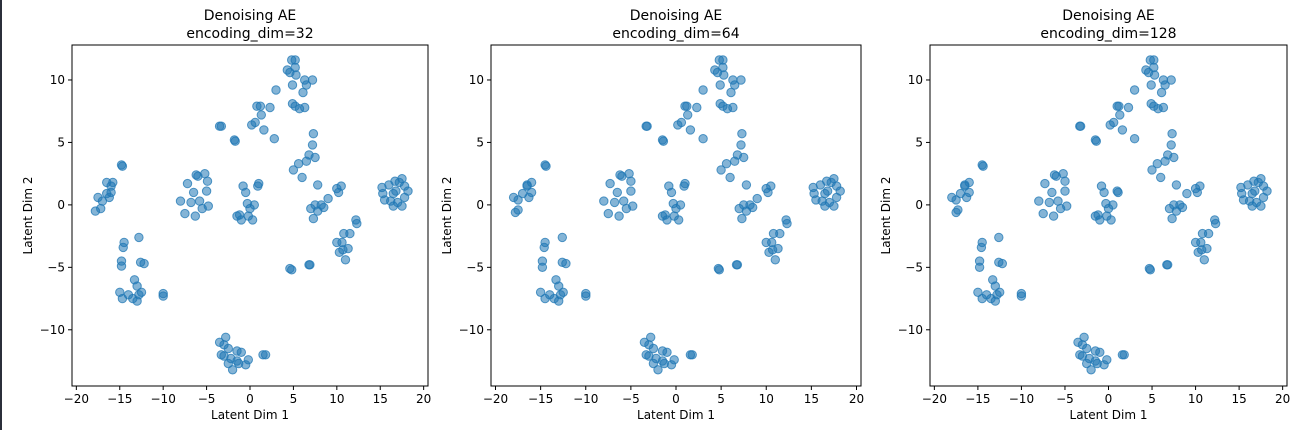 Image resolution: width=1298 pixels, height=430 pixels. I want to click on window-frame-edge, so click(1, 215).